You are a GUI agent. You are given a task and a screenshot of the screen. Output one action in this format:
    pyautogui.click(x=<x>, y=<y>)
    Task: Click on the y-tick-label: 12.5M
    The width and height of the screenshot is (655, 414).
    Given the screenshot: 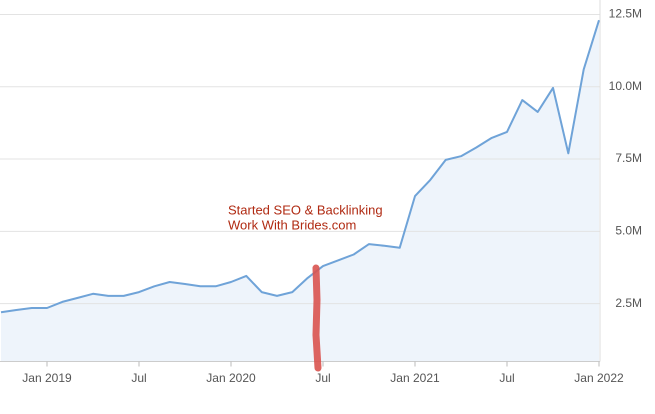 What is the action you would take?
    pyautogui.click(x=625, y=14)
    